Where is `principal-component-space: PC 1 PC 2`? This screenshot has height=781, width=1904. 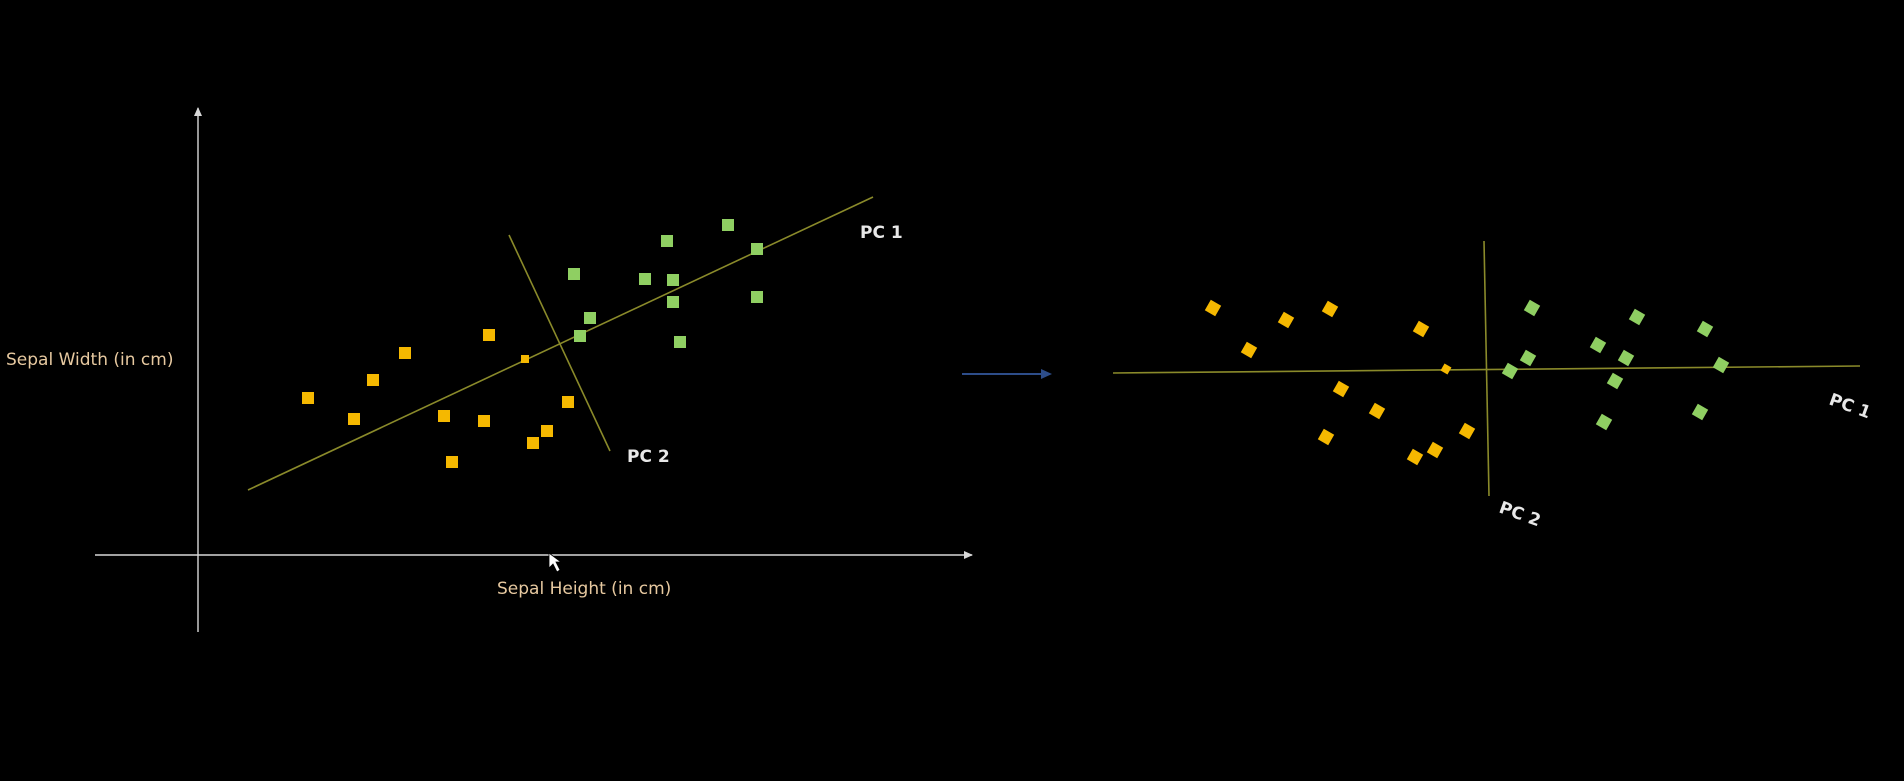 principal-component-space: PC 1 PC 2 is located at coordinates (1492, 385).